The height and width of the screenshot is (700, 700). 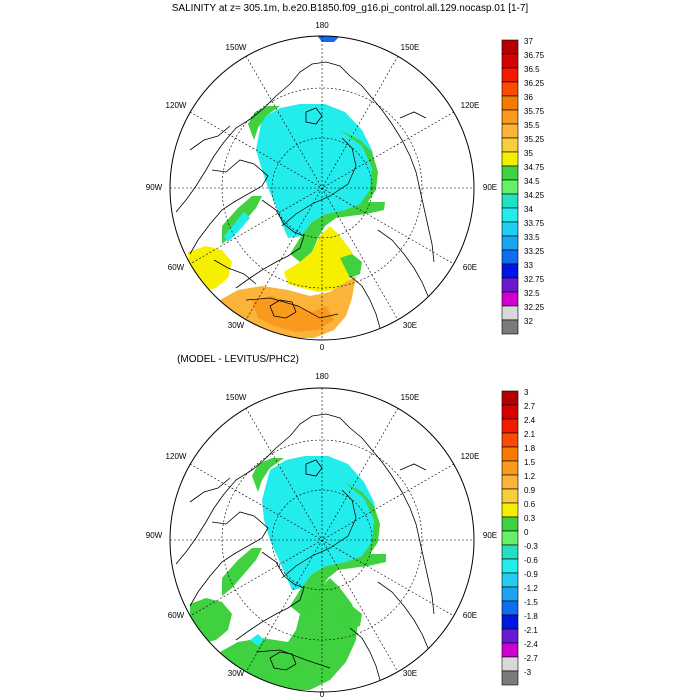 I want to click on colorbar-label: 33.75, so click(x=534, y=223).